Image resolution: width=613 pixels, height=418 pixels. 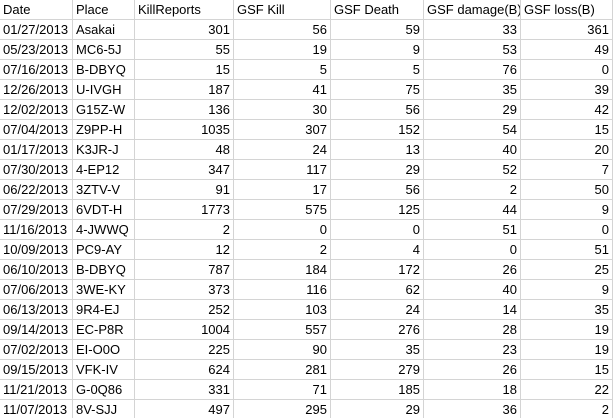 What do you see at coordinates (282, 90) in the screenshot?
I see `data-cell: 41` at bounding box center [282, 90].